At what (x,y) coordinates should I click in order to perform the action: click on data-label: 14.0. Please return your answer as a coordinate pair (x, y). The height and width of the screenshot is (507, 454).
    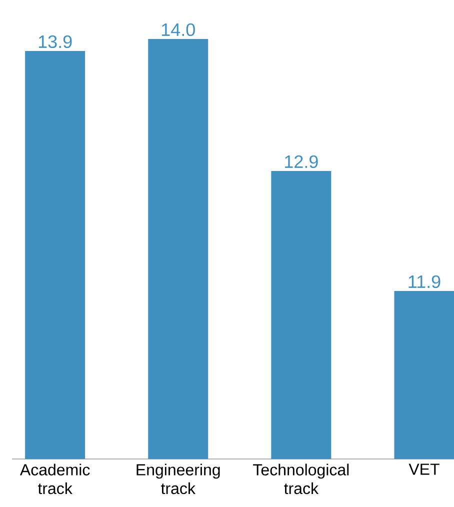
    Looking at the image, I should click on (178, 29).